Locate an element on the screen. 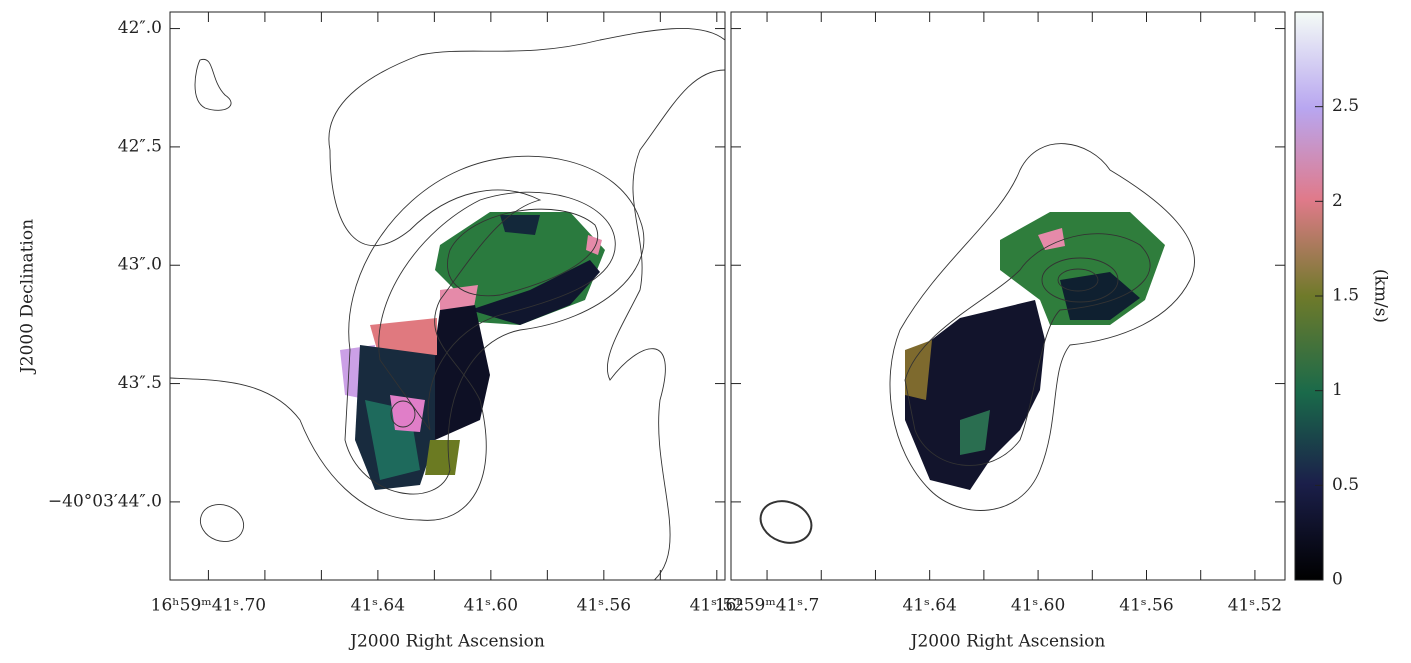 Image resolution: width=1411 pixels, height=663 pixels. y-tick-label: 43″.0 is located at coordinates (140, 265).